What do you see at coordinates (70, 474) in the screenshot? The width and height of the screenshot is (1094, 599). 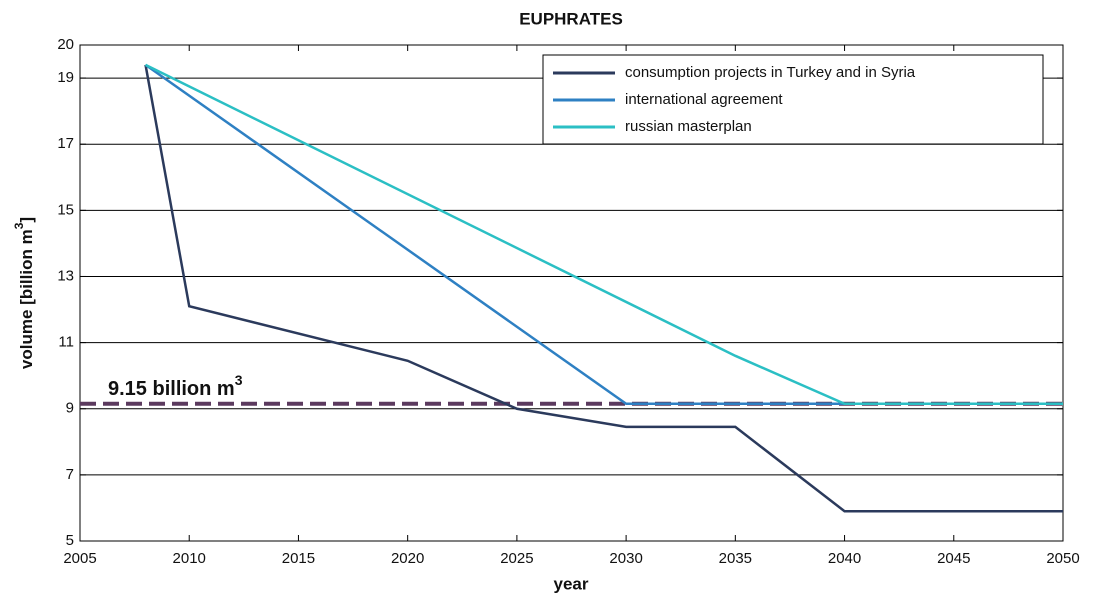 I see `y-tick-label: 7` at bounding box center [70, 474].